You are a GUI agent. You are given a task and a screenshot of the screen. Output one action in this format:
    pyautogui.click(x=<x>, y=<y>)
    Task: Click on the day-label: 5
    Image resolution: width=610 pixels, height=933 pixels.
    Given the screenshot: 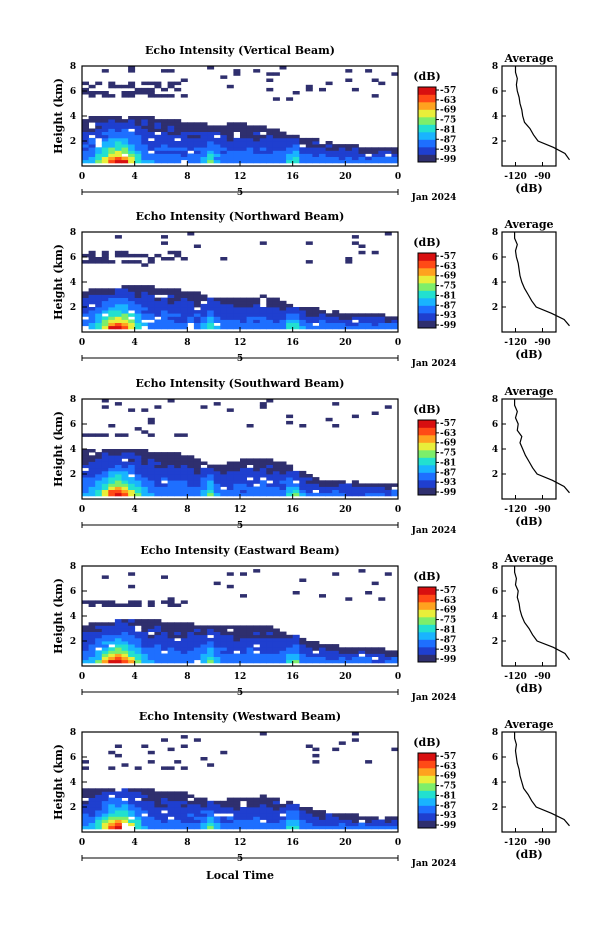 What is the action you would take?
    pyautogui.click(x=240, y=193)
    